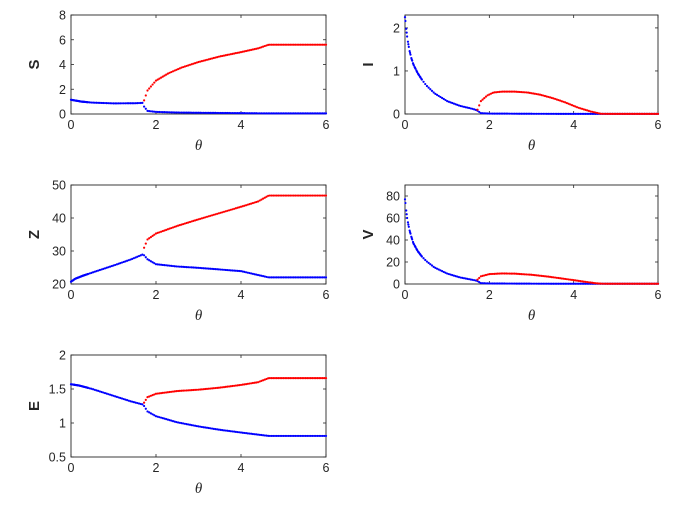  I want to click on chart-panel-z: 0 2 4 6 20 30 40 50 θ Z, so click(178, 252).